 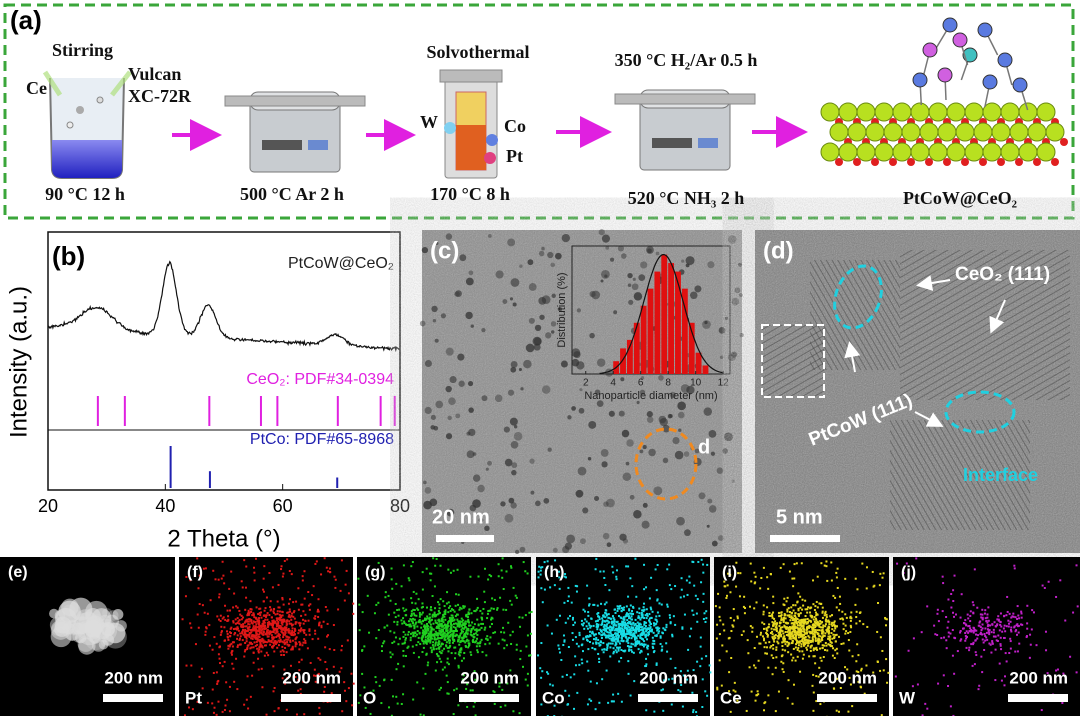 I want to click on x-tick-label: 80, so click(x=400, y=506).